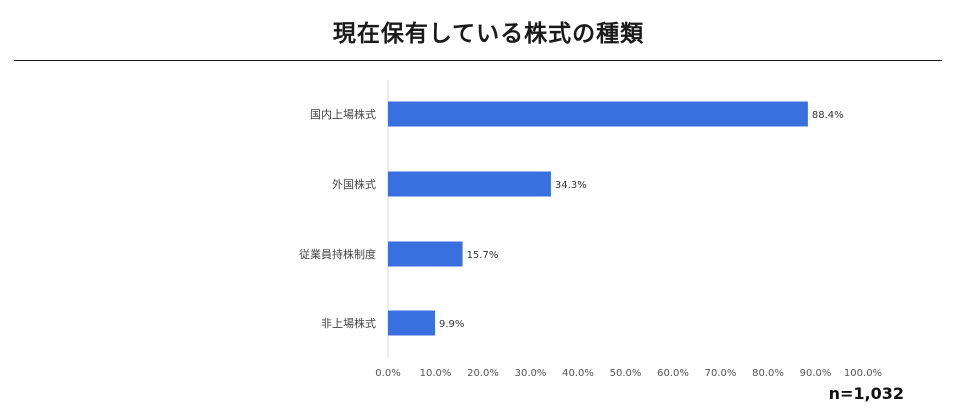  Describe the element at coordinates (343, 114) in the screenshot. I see `category-label: 国内上場株式` at that location.